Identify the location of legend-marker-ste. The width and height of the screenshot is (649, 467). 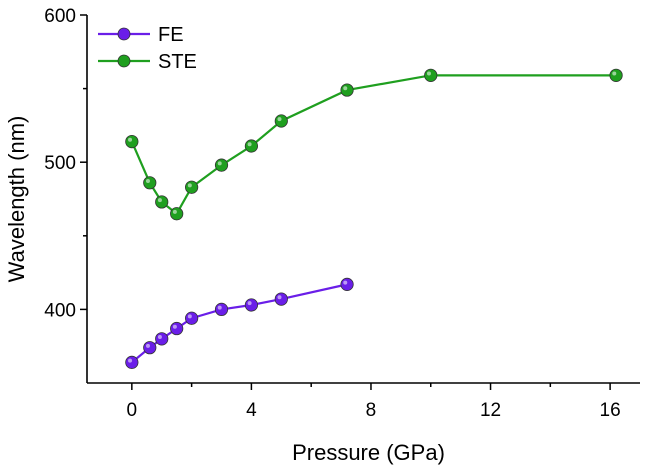
(124, 61).